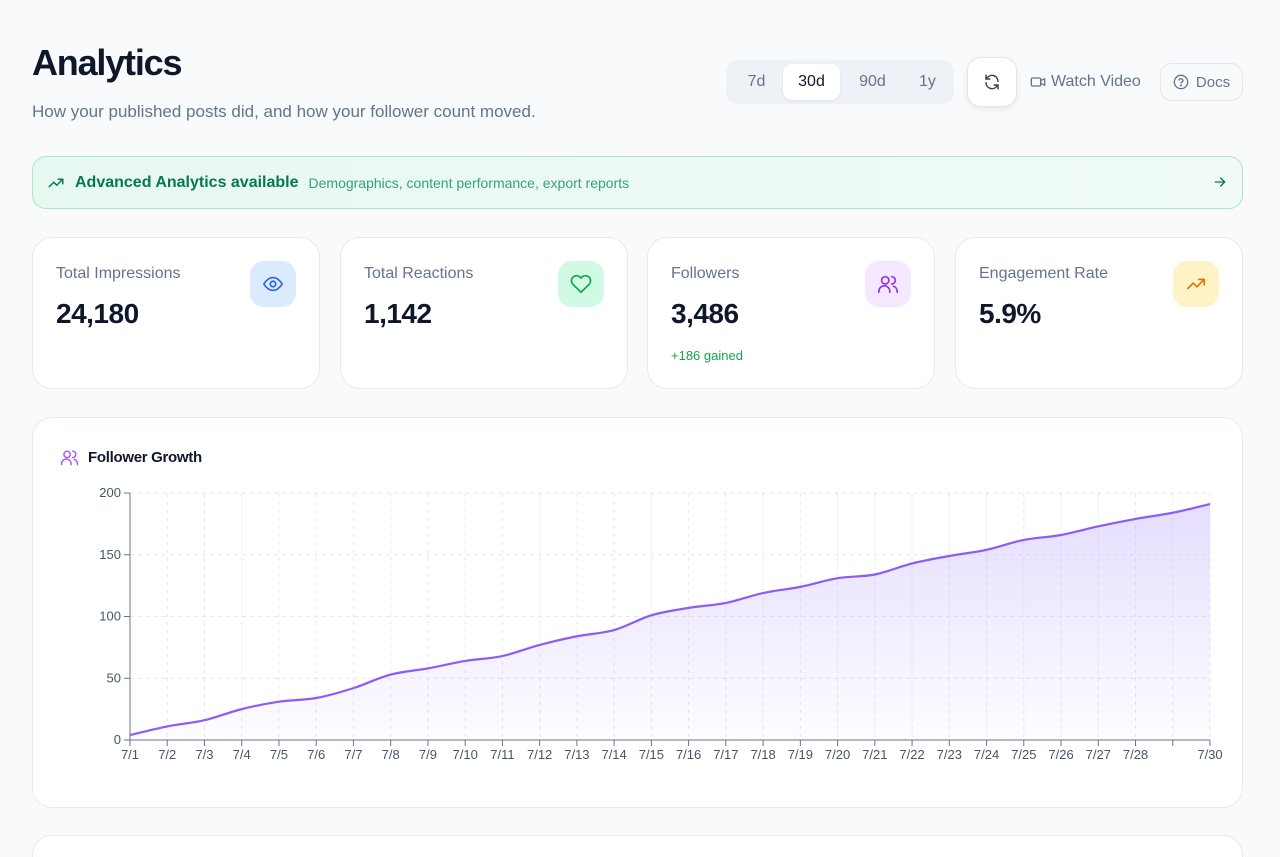 The image size is (1280, 857). I want to click on y-tick-label: 150, so click(110, 554).